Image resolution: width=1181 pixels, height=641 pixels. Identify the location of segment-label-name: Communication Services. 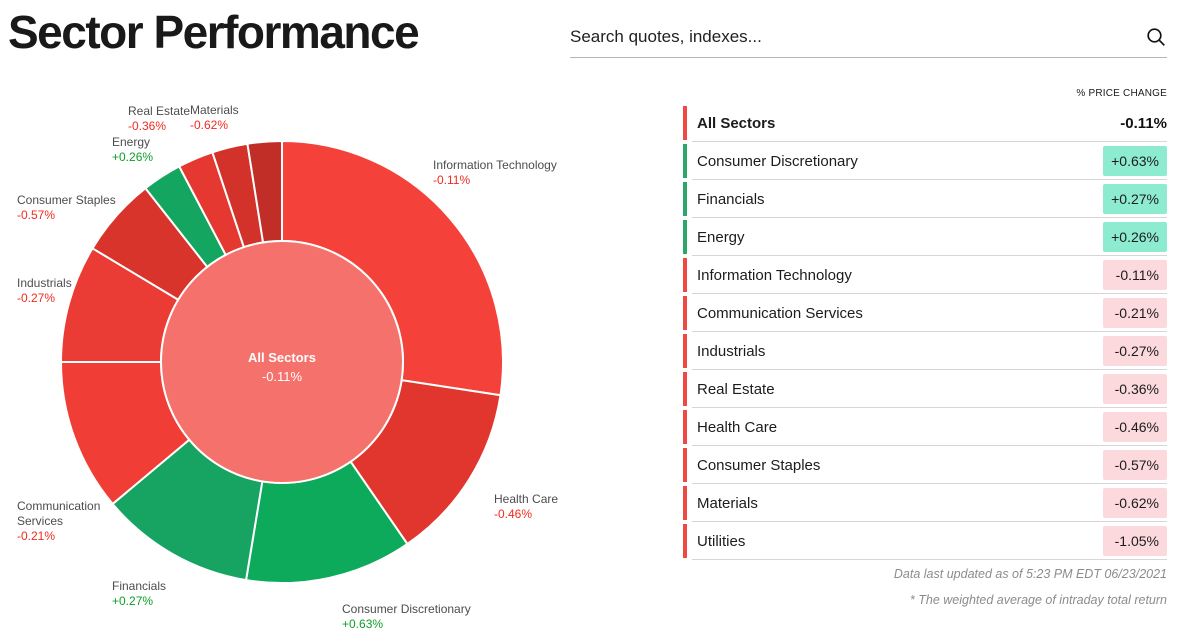
(59, 513).